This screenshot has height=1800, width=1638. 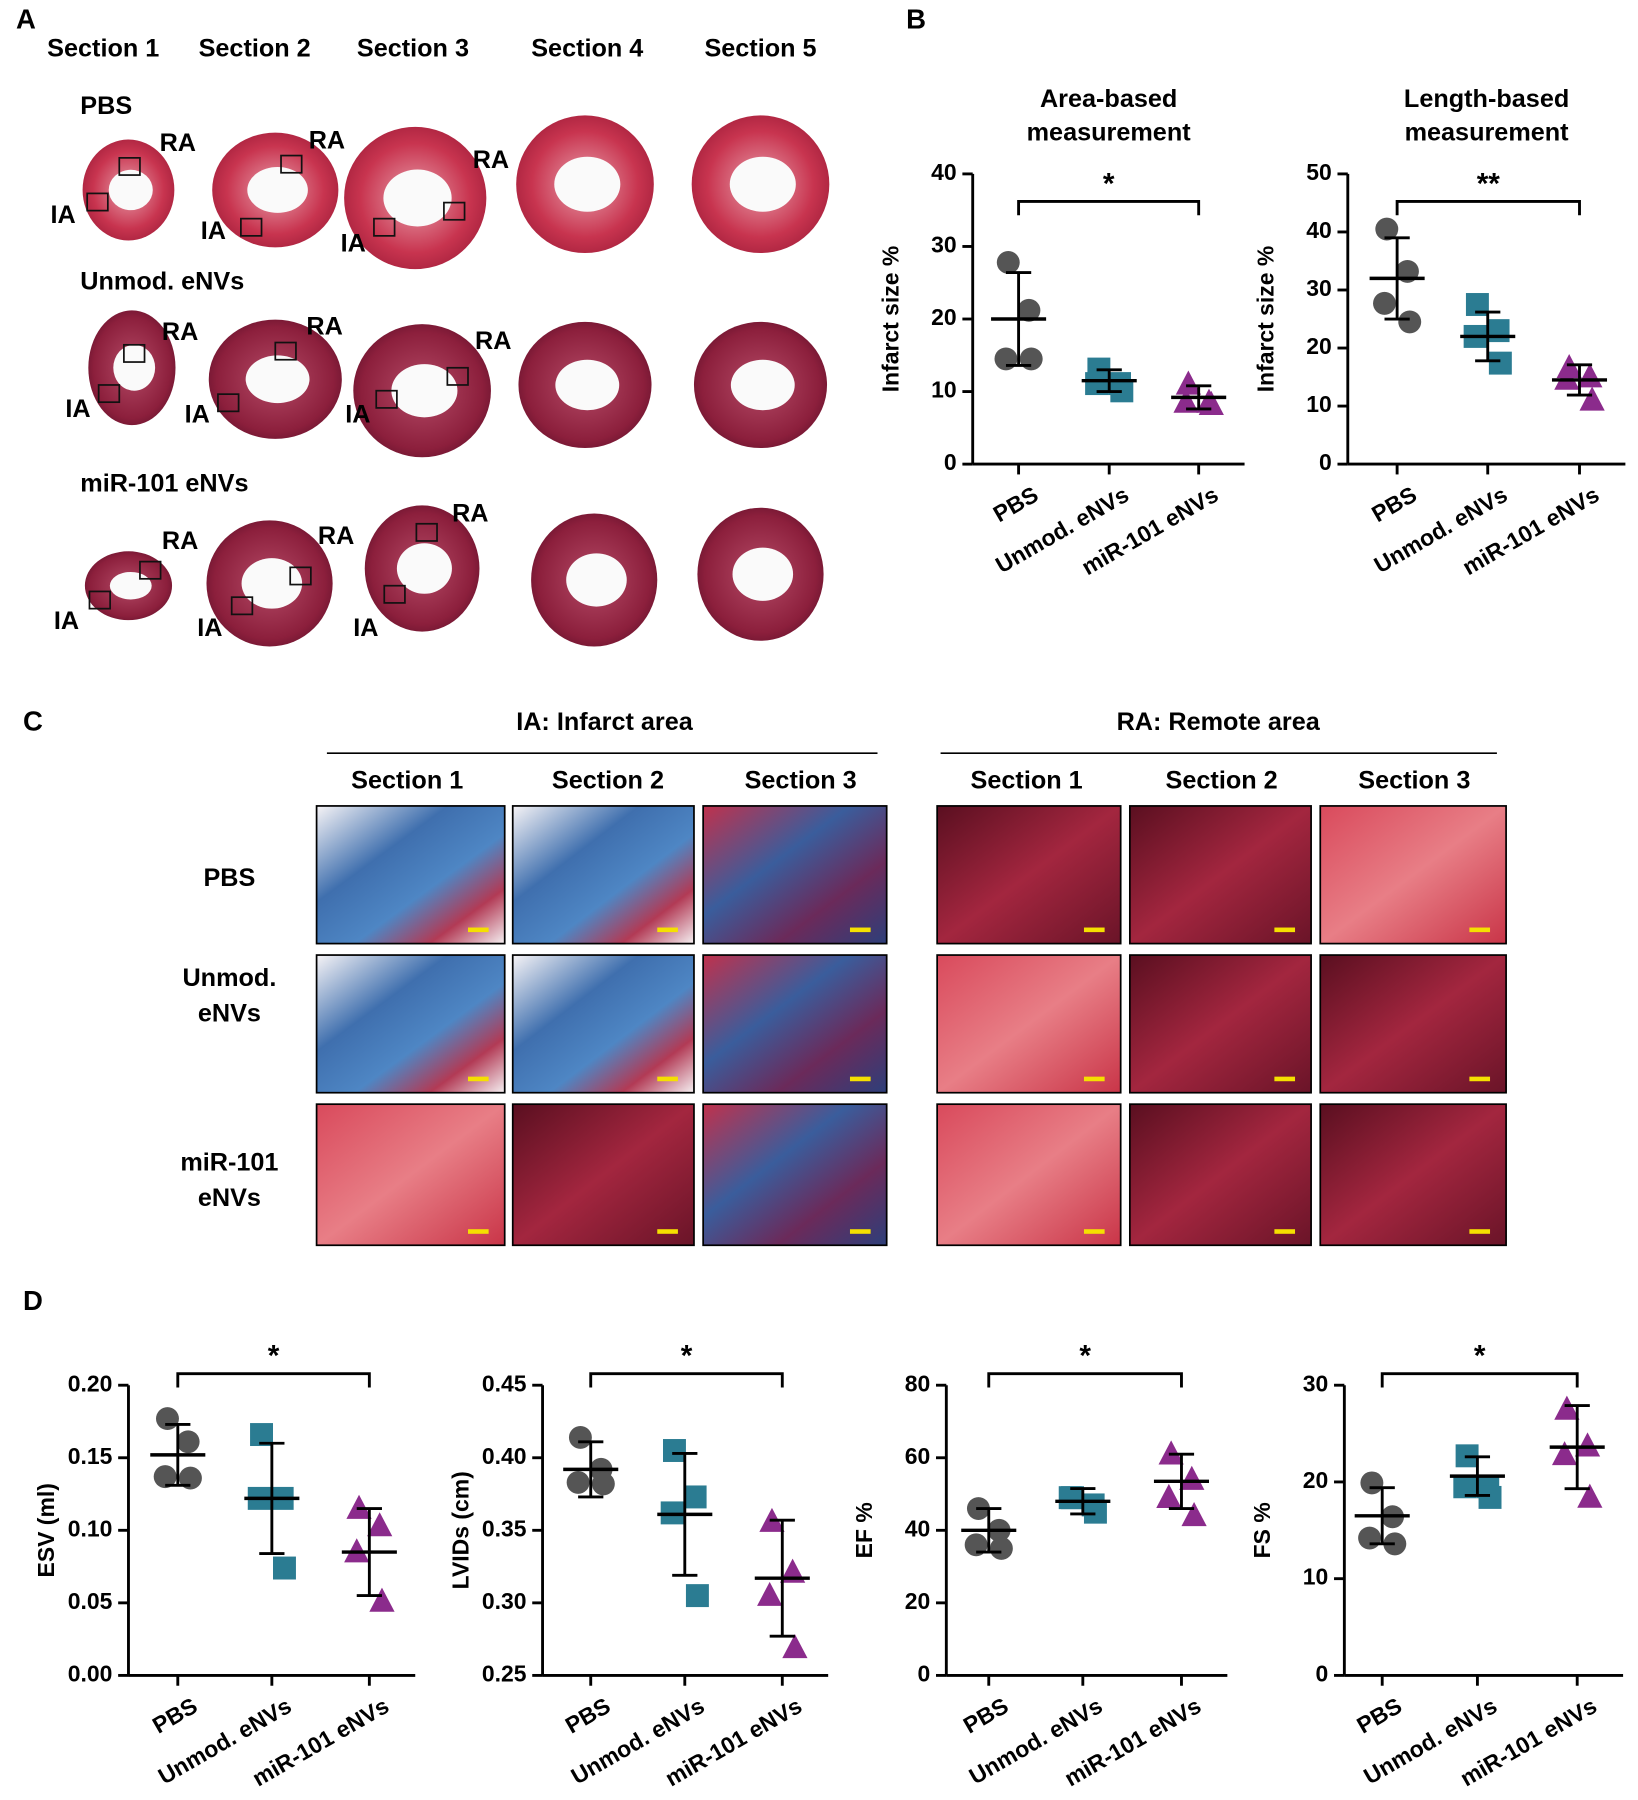 What do you see at coordinates (229, 1013) in the screenshot?
I see `group-label: eNVs` at bounding box center [229, 1013].